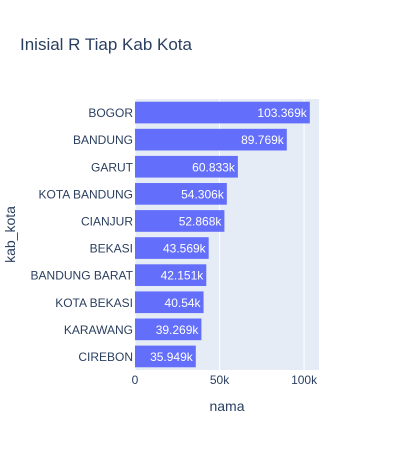 Image resolution: width=400 pixels, height=450 pixels. Describe the element at coordinates (263, 140) in the screenshot. I see `bar-value-label: 89.769k` at that location.